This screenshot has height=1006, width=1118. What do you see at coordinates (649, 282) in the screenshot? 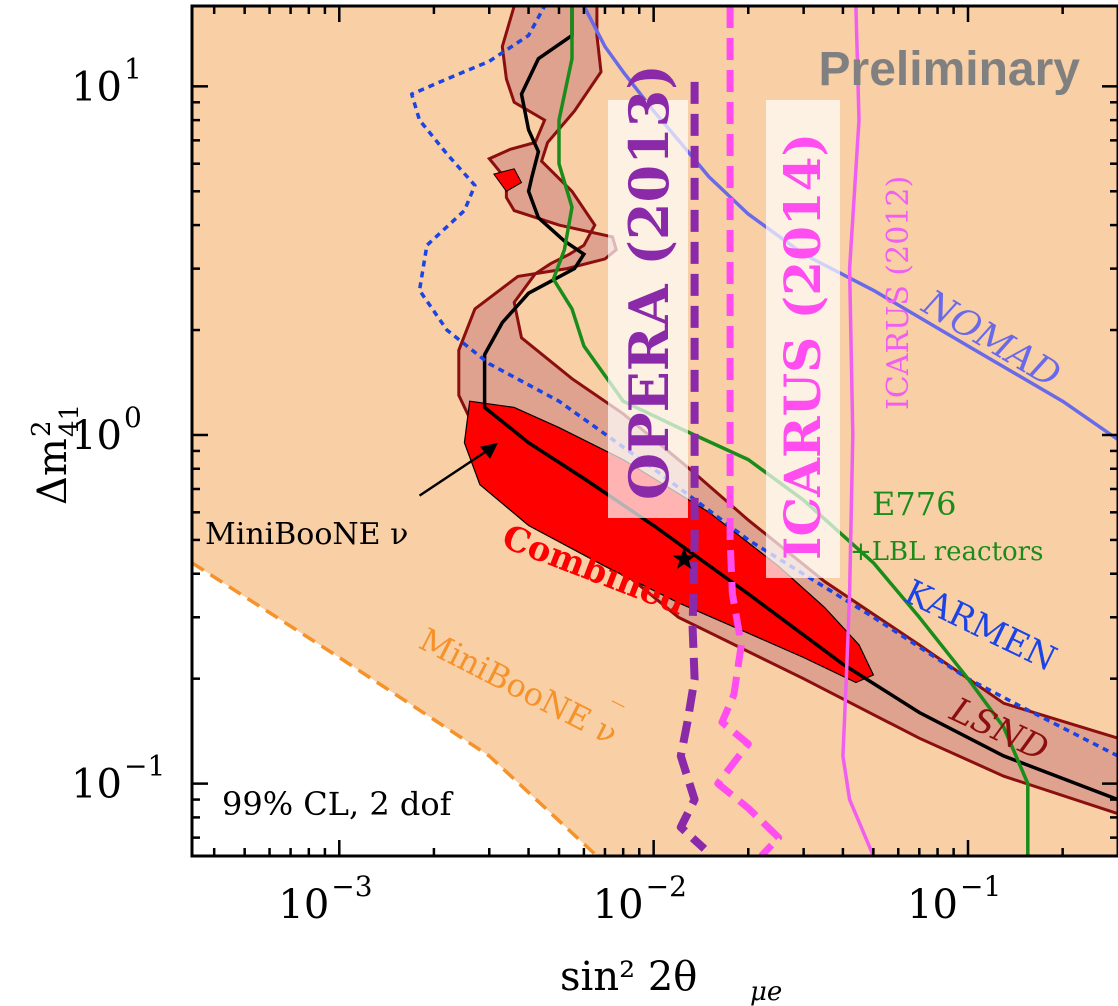
I see `opera-label: OPERA (2013)` at bounding box center [649, 282].